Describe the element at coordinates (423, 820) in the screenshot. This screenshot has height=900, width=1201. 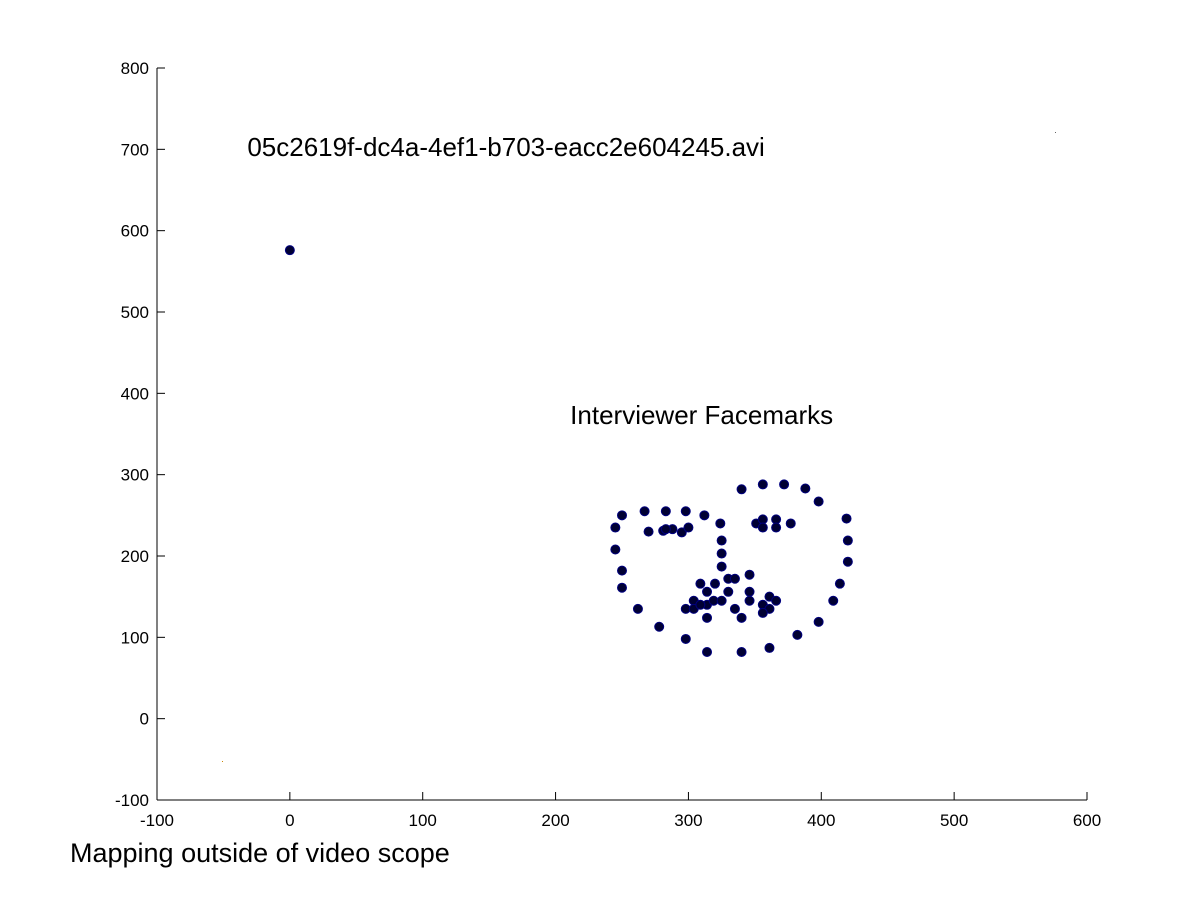
I see `x-tick-label: 100` at that location.